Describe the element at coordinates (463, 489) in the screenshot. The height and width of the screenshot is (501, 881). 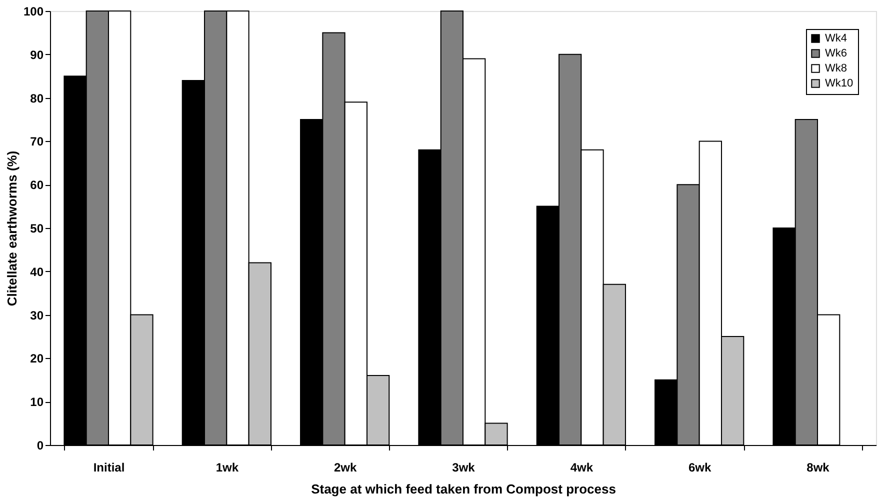
I see `x-axis-title: Stage at which feed taken from Compost process` at that location.